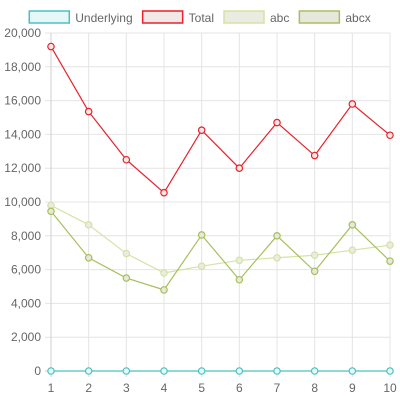 This screenshot has width=400, height=400. What do you see at coordinates (22, 134) in the screenshot?
I see `y-tick-label: 14,000` at bounding box center [22, 134].